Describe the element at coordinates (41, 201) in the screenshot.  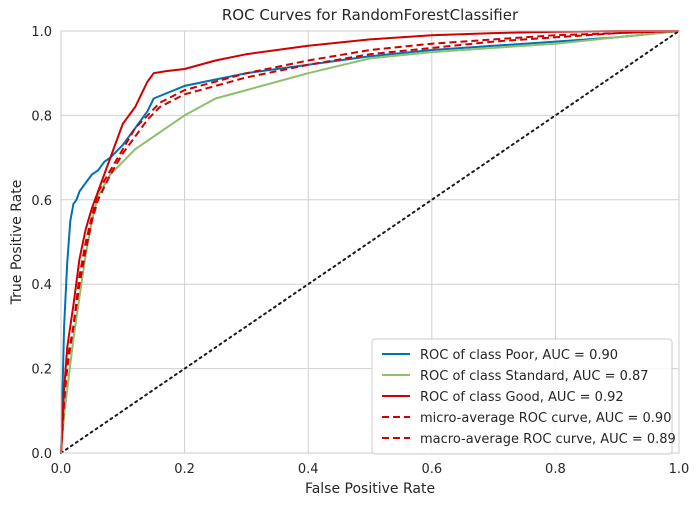
I see `y-tick-label: 0.6` at that location.